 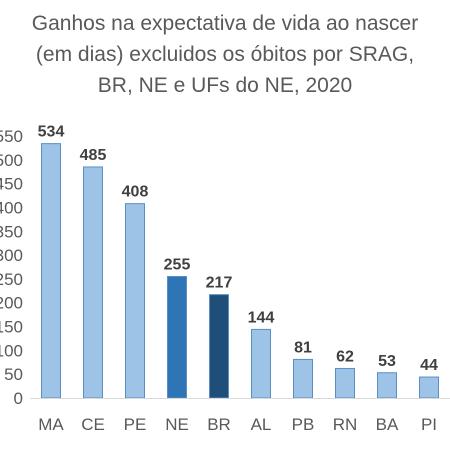 I want to click on data-label-pb: 81, so click(x=303, y=347).